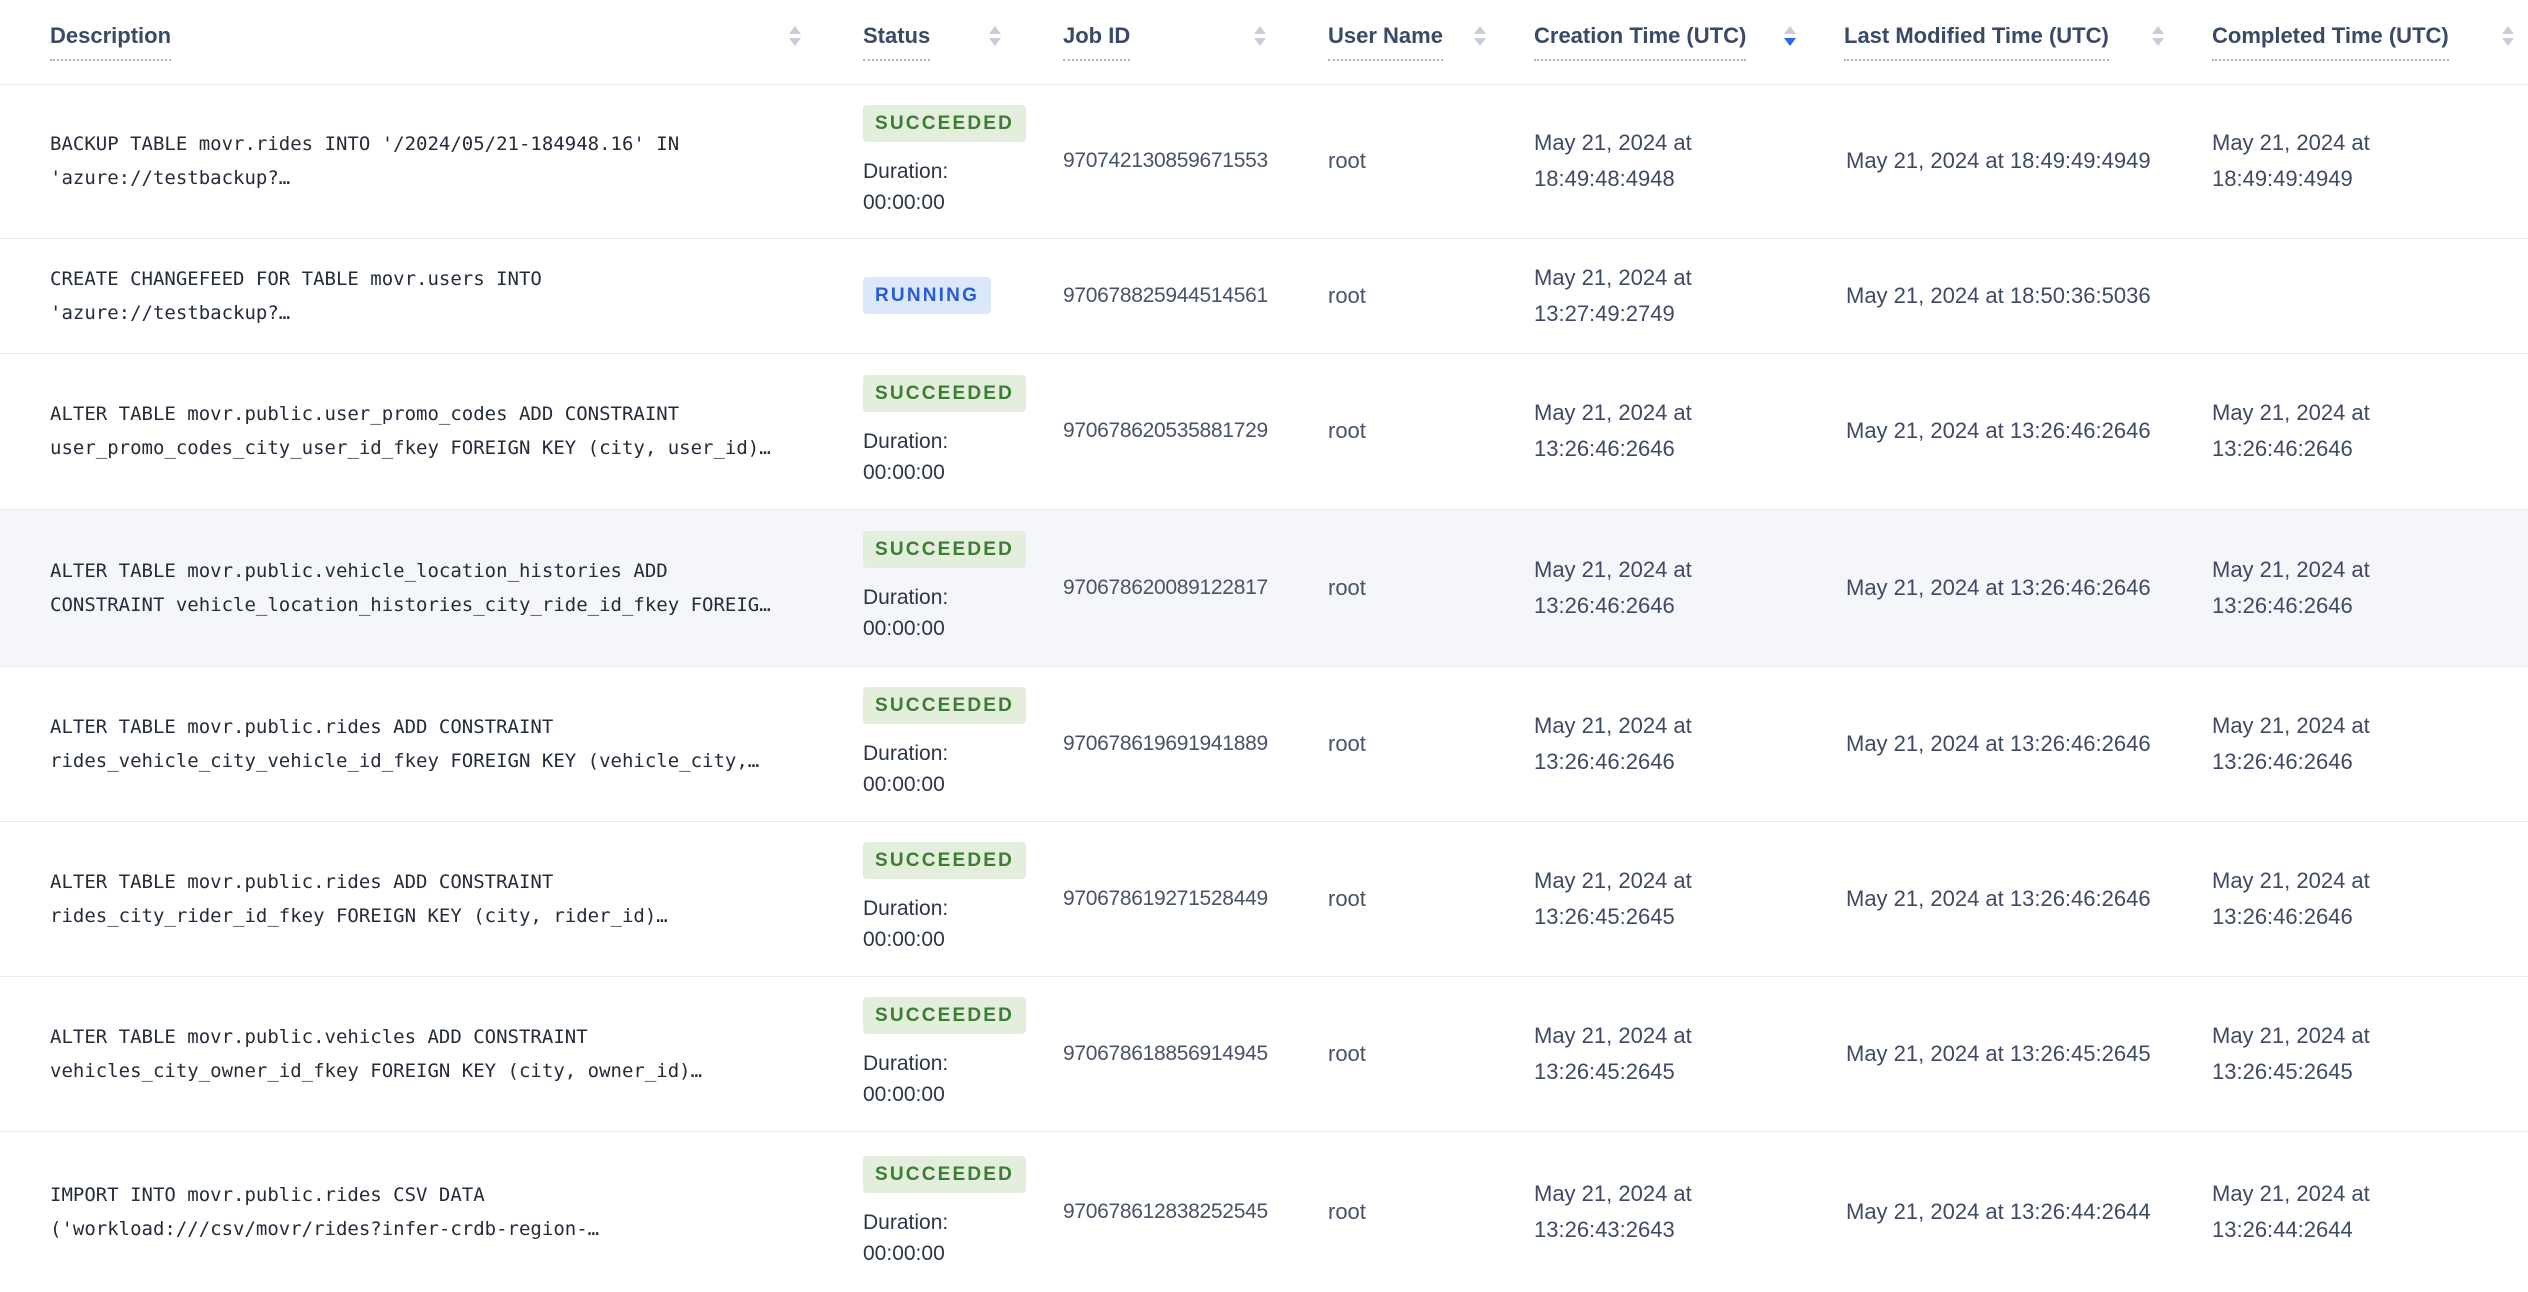 Image resolution: width=2528 pixels, height=1292 pixels. I want to click on column-header: Description, so click(407, 42).